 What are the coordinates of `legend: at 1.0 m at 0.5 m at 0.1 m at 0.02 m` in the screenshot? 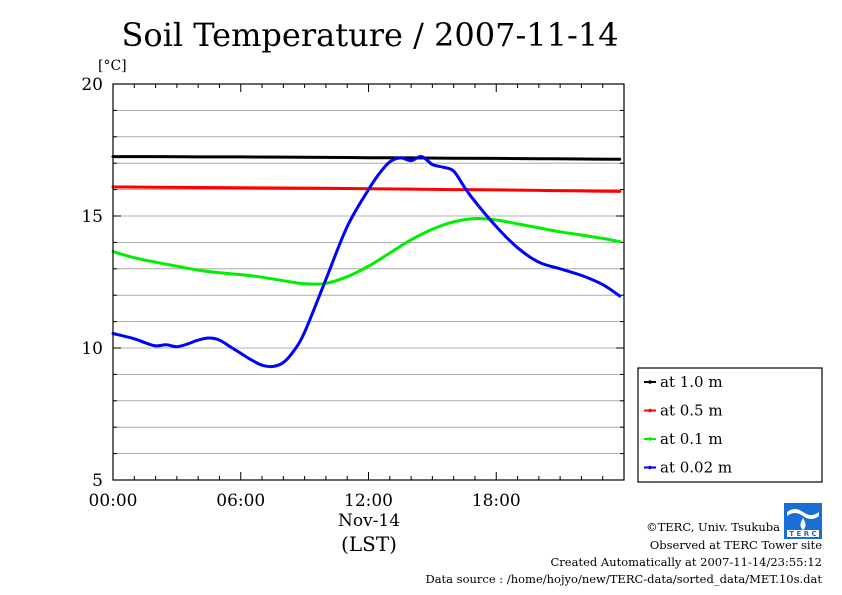 It's located at (730, 425).